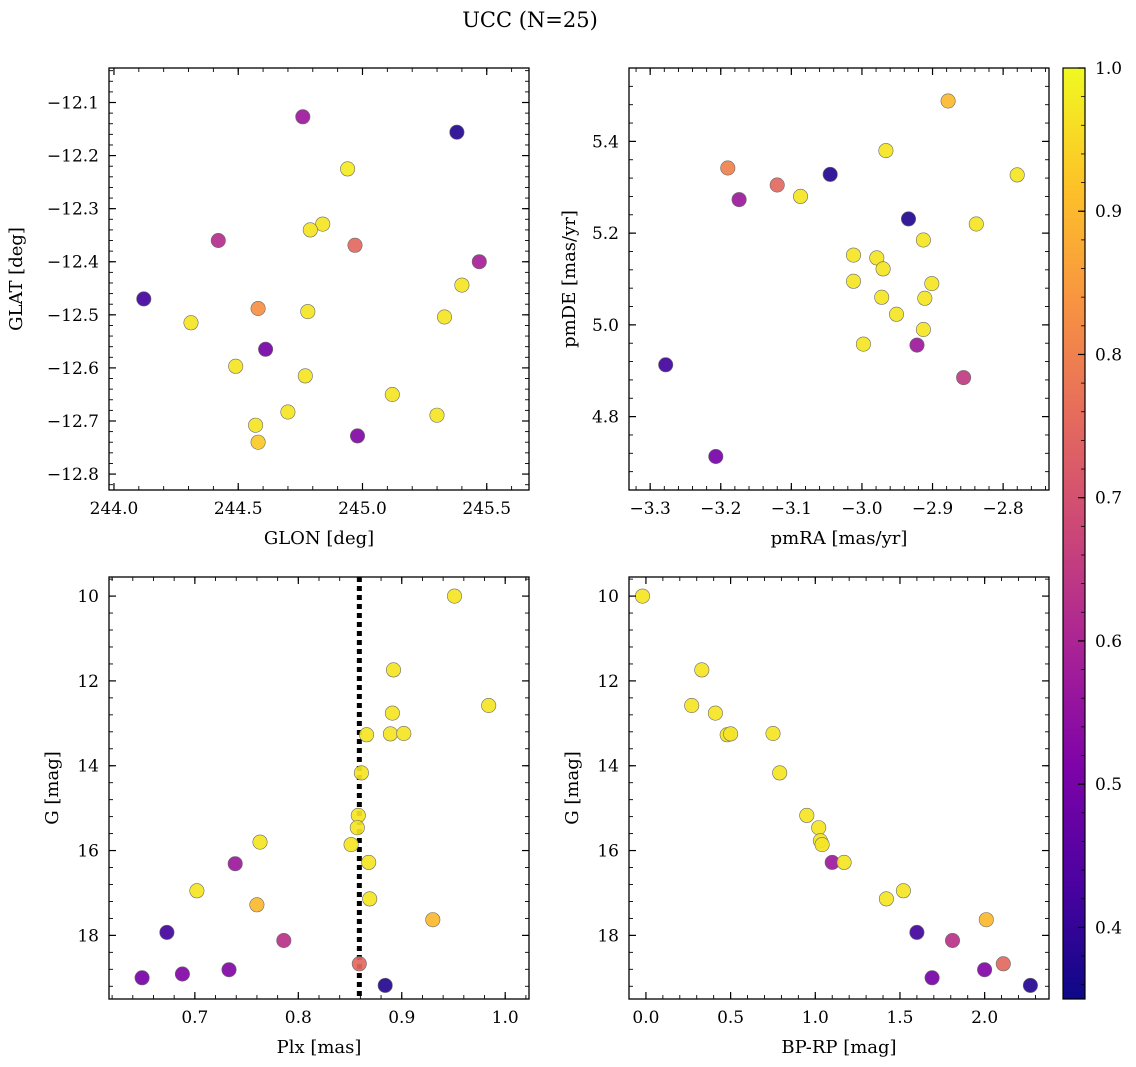 Image resolution: width=1136 pixels, height=1067 pixels. I want to click on y-tick-label: −12.5, so click(73, 316).